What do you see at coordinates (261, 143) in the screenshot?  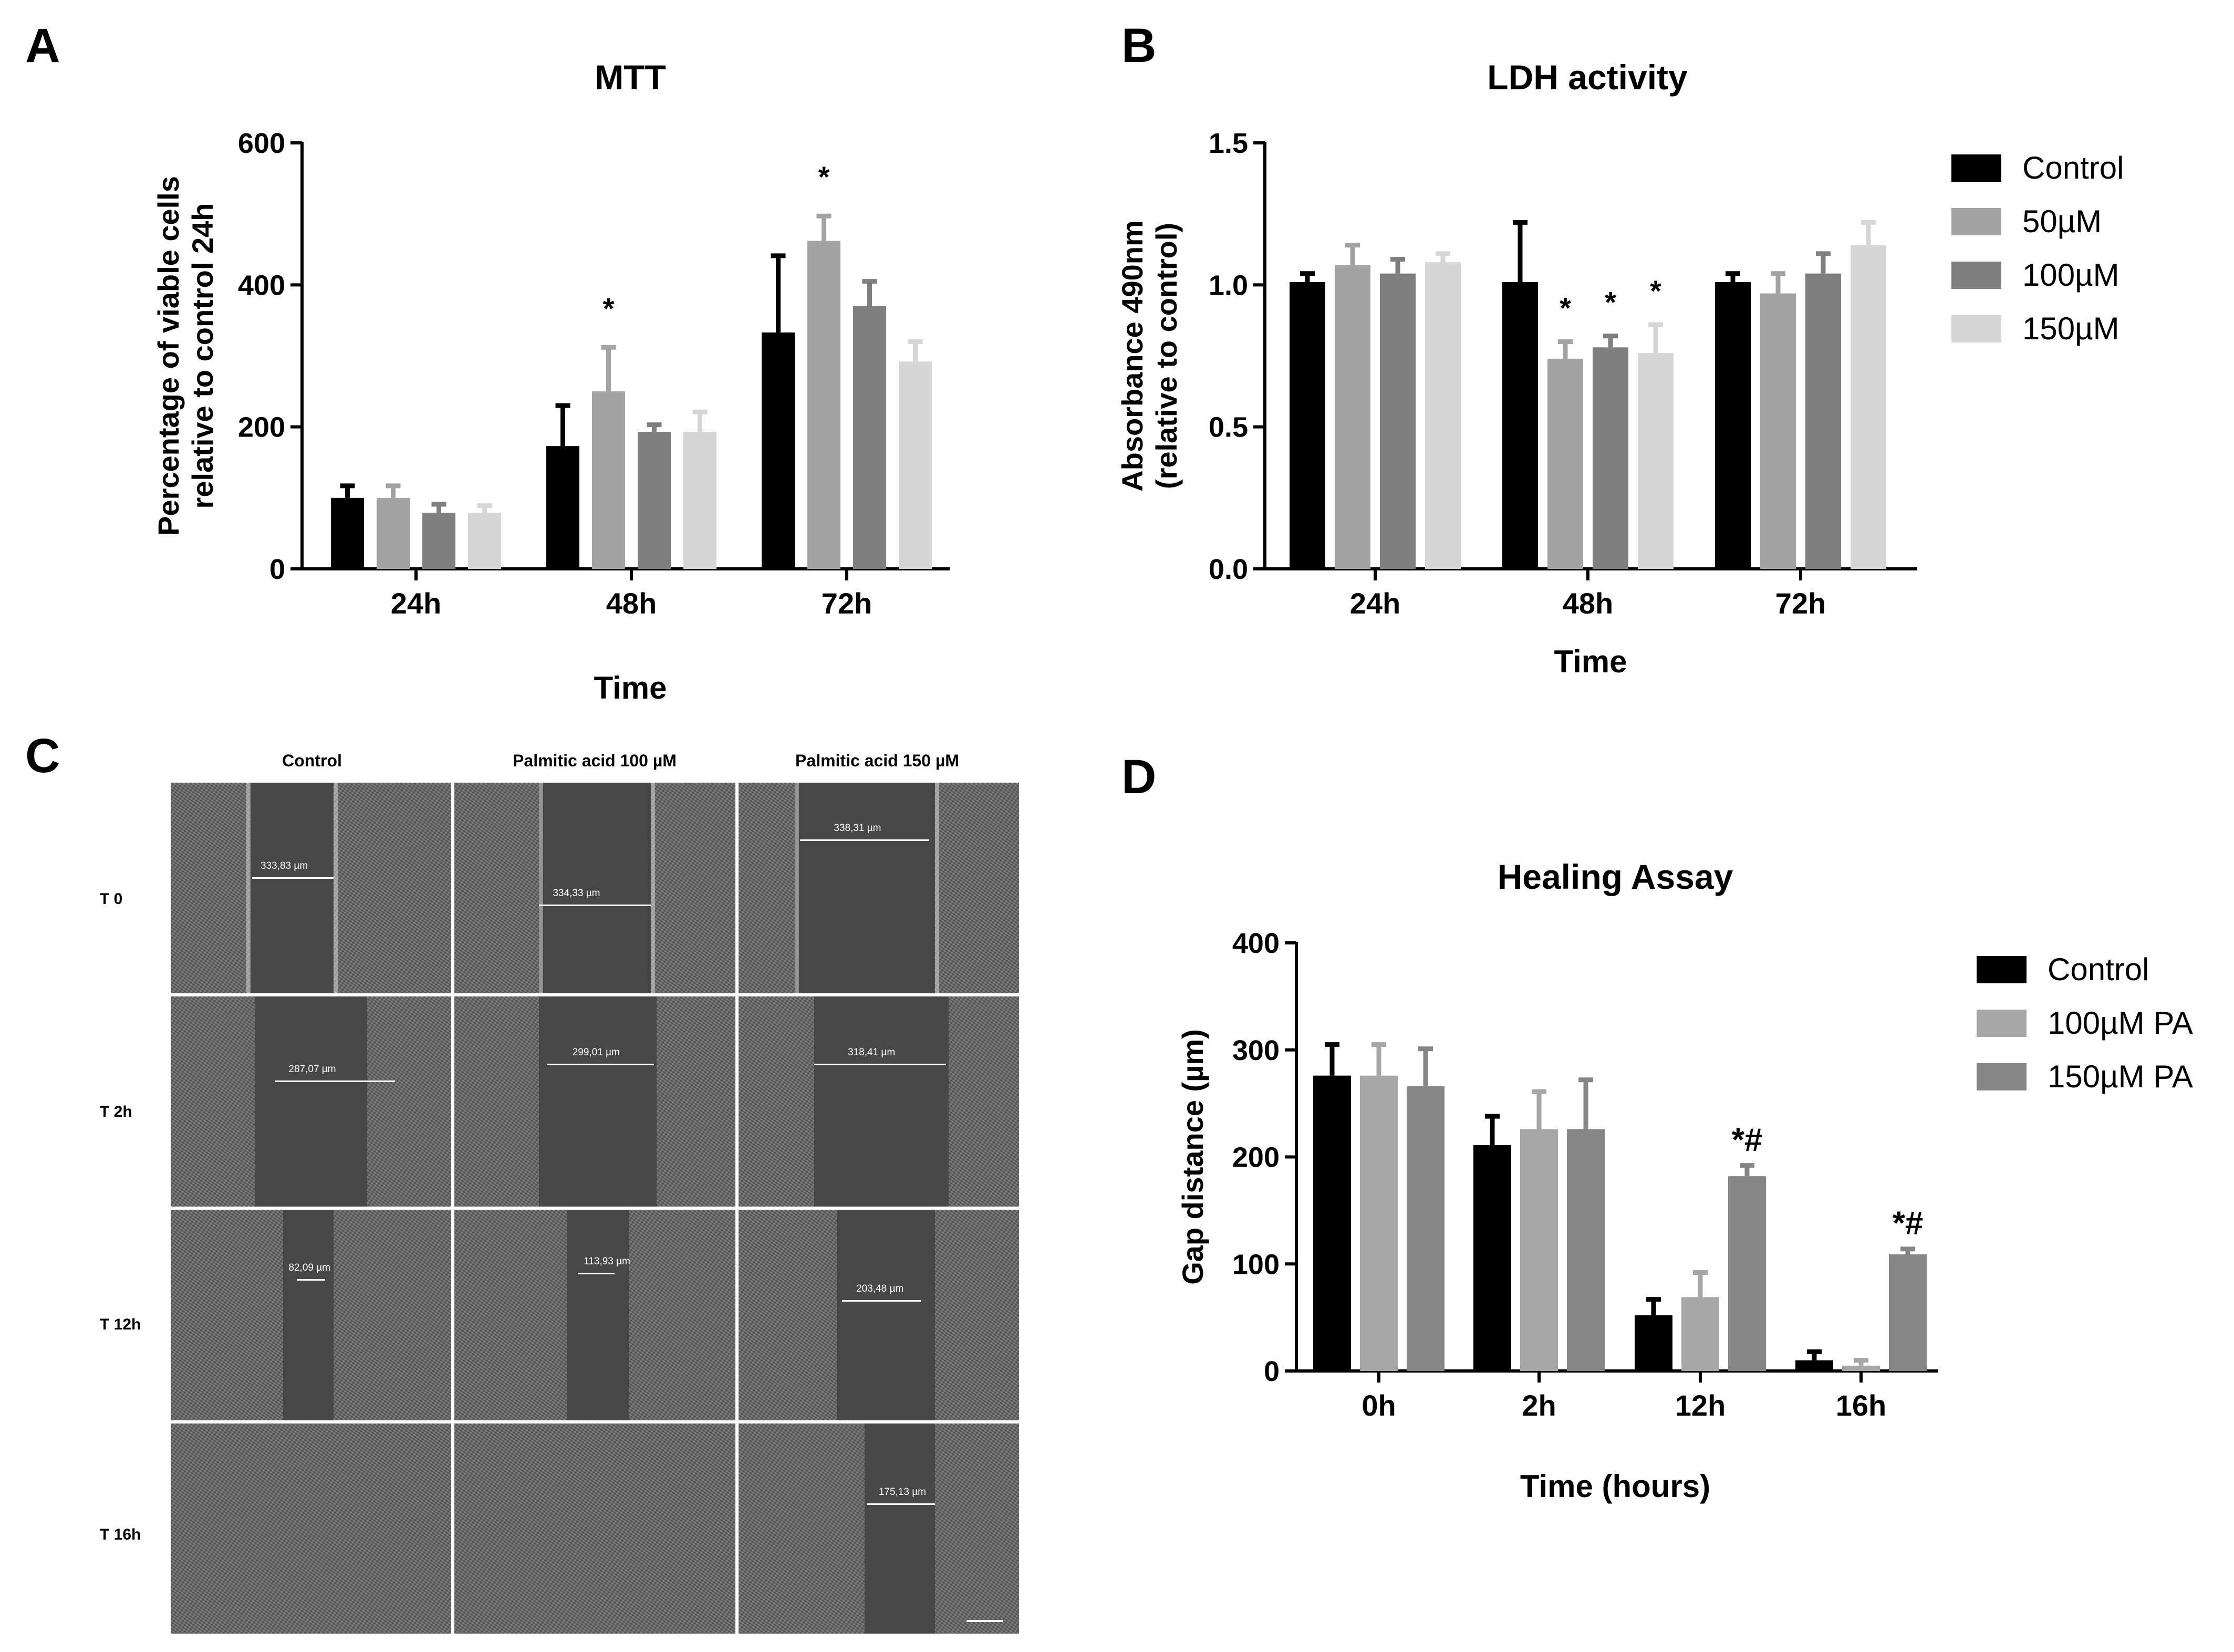 I see `y-tick-label: 600` at bounding box center [261, 143].